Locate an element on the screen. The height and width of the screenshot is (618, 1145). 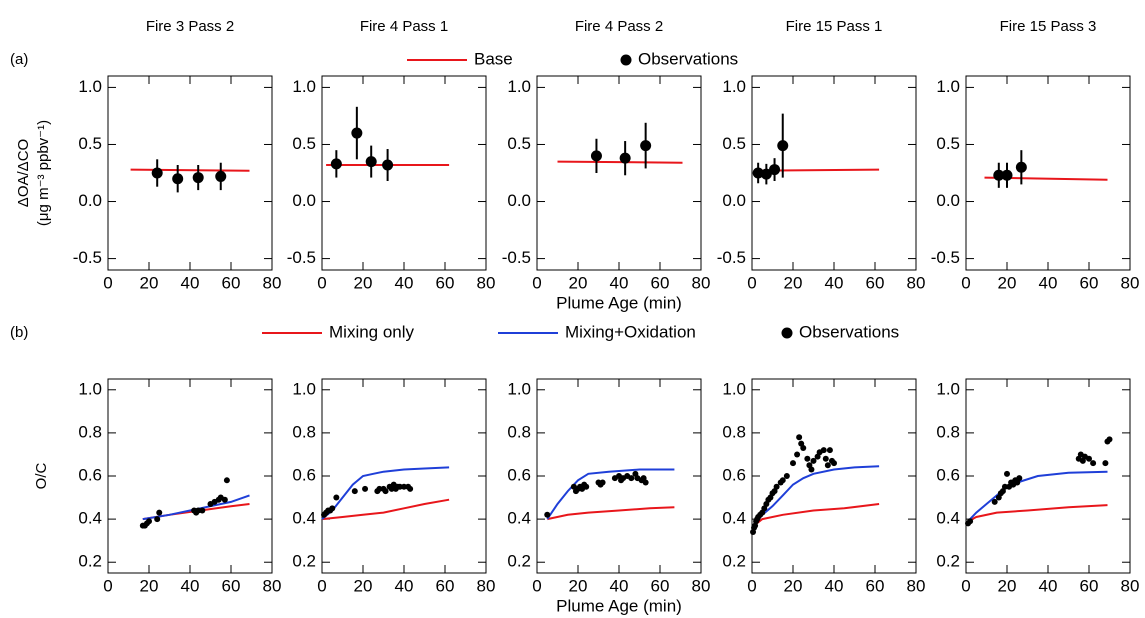
panel-title: Fire 4 Pass 1 is located at coordinates (404, 26).